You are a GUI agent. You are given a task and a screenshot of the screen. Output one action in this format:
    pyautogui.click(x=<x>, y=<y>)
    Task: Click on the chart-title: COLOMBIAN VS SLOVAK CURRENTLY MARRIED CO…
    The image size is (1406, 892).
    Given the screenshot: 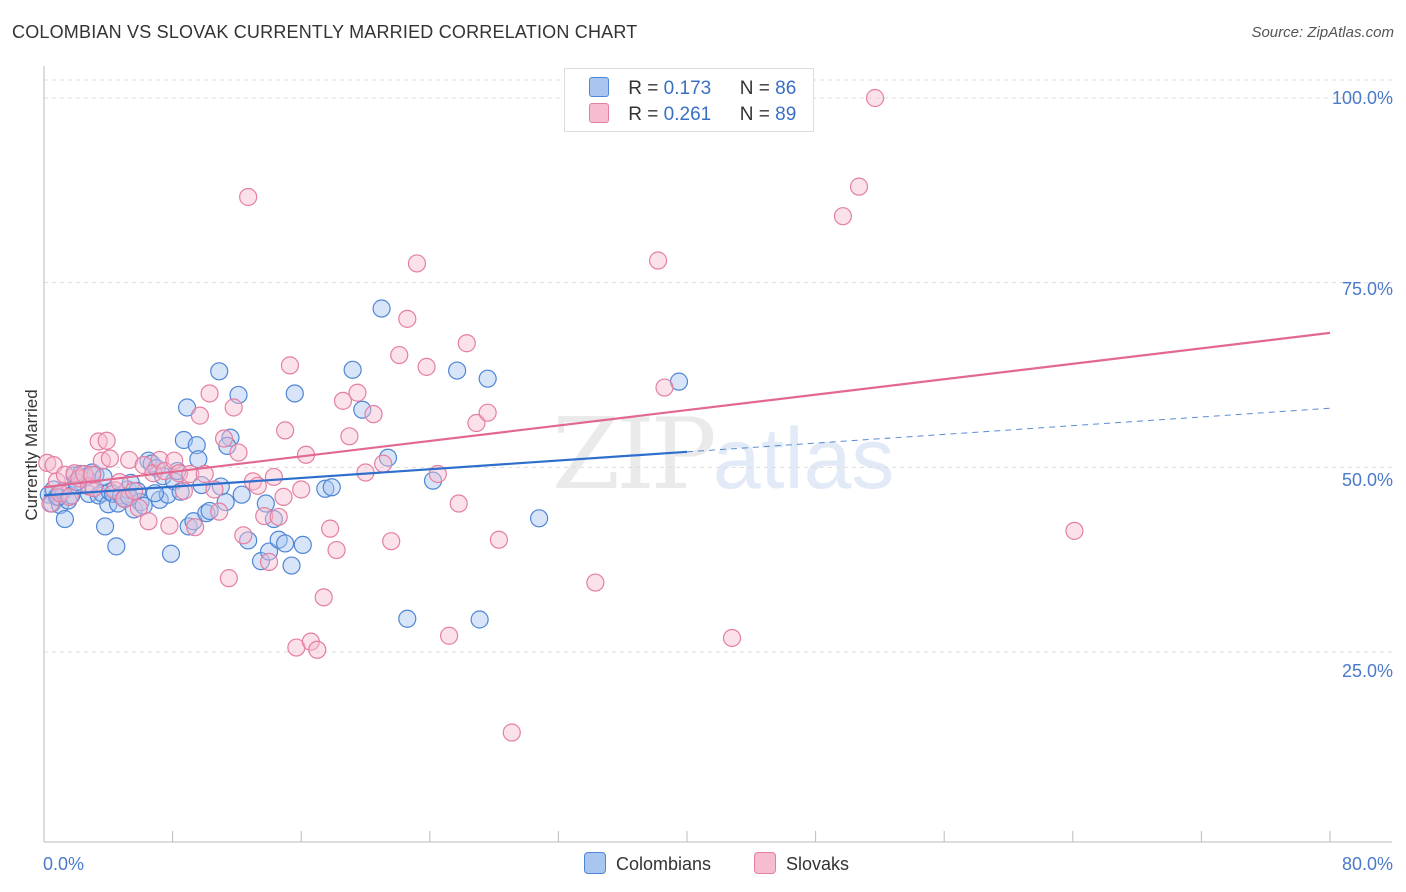 What is the action you would take?
    pyautogui.click(x=325, y=32)
    